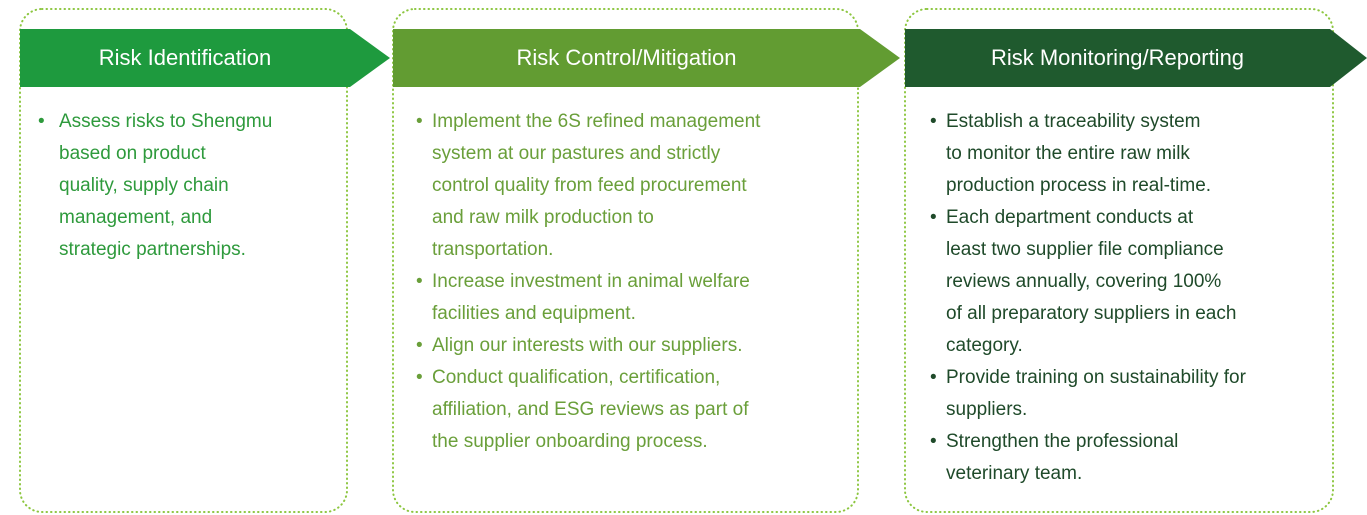 The width and height of the screenshot is (1367, 515). Describe the element at coordinates (984, 345) in the screenshot. I see `item-line: category.` at that location.